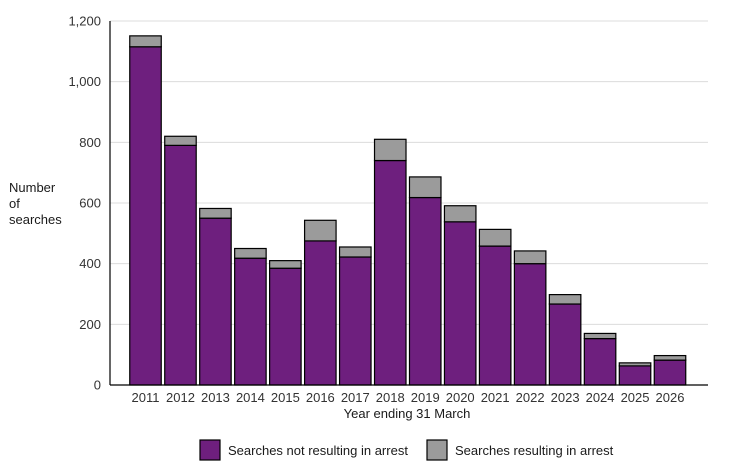 Image resolution: width=733 pixels, height=471 pixels. What do you see at coordinates (35, 203) in the screenshot?
I see `y-axis-title: Number of searches` at bounding box center [35, 203].